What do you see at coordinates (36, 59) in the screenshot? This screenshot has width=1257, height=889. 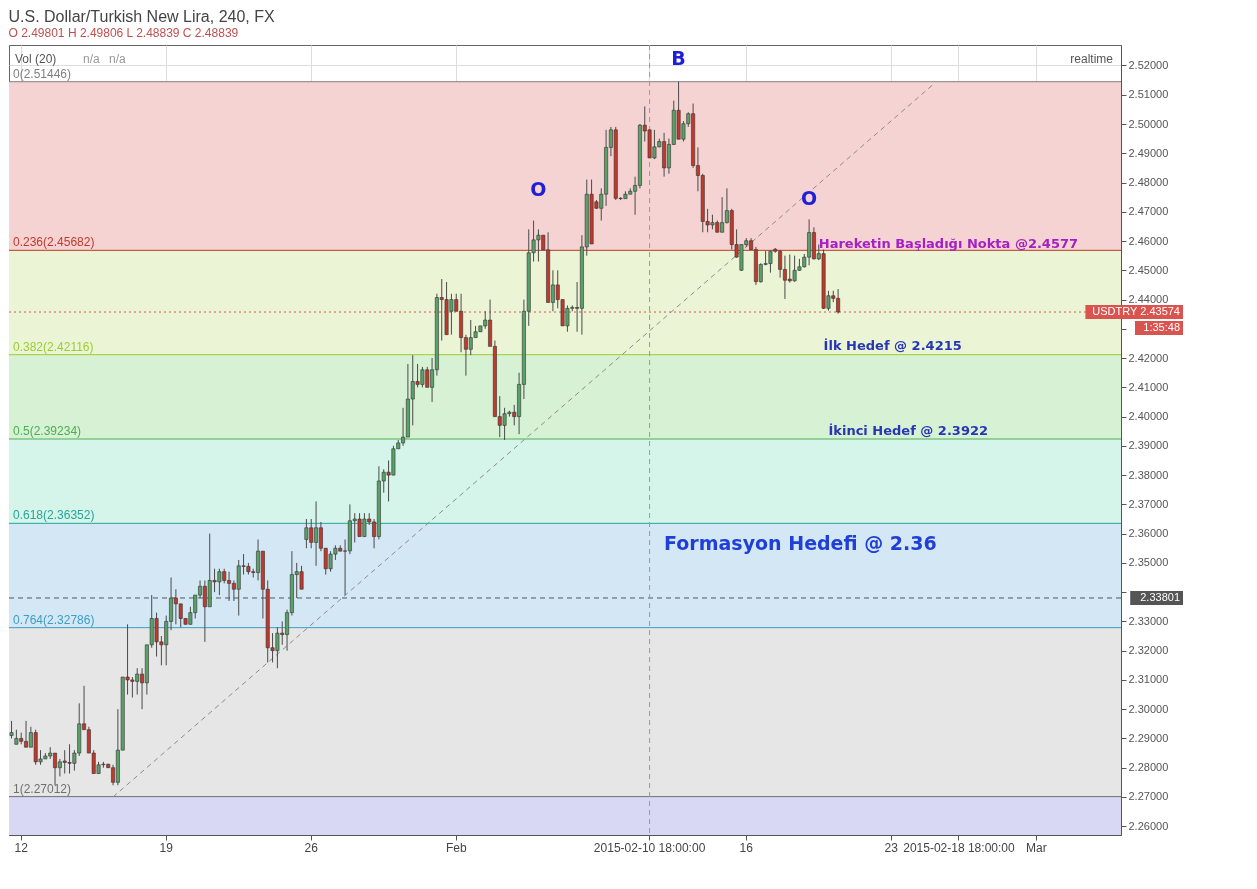 I see `annotation: Vol (20)` at bounding box center [36, 59].